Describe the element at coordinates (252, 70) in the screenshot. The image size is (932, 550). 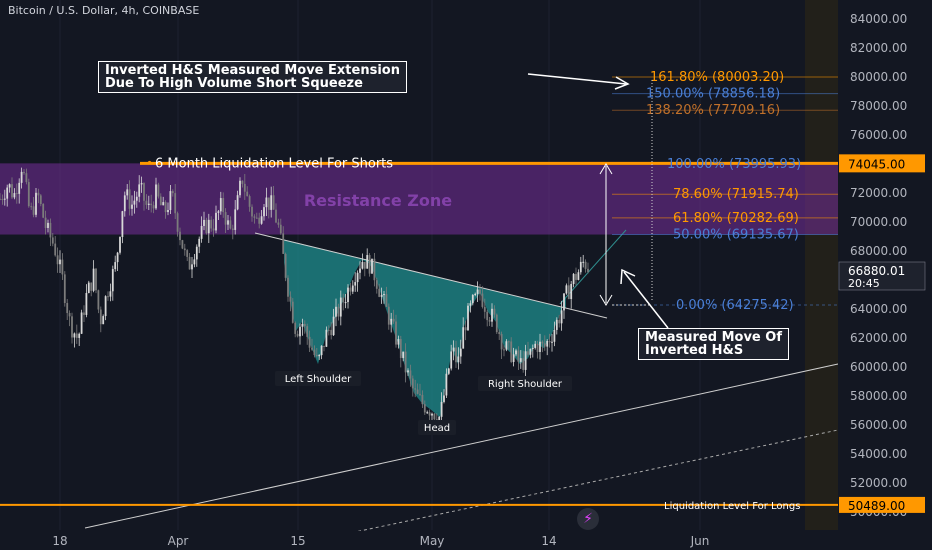
I see `extension-note-line1: Inverted H&S Measured Move Extension` at that location.